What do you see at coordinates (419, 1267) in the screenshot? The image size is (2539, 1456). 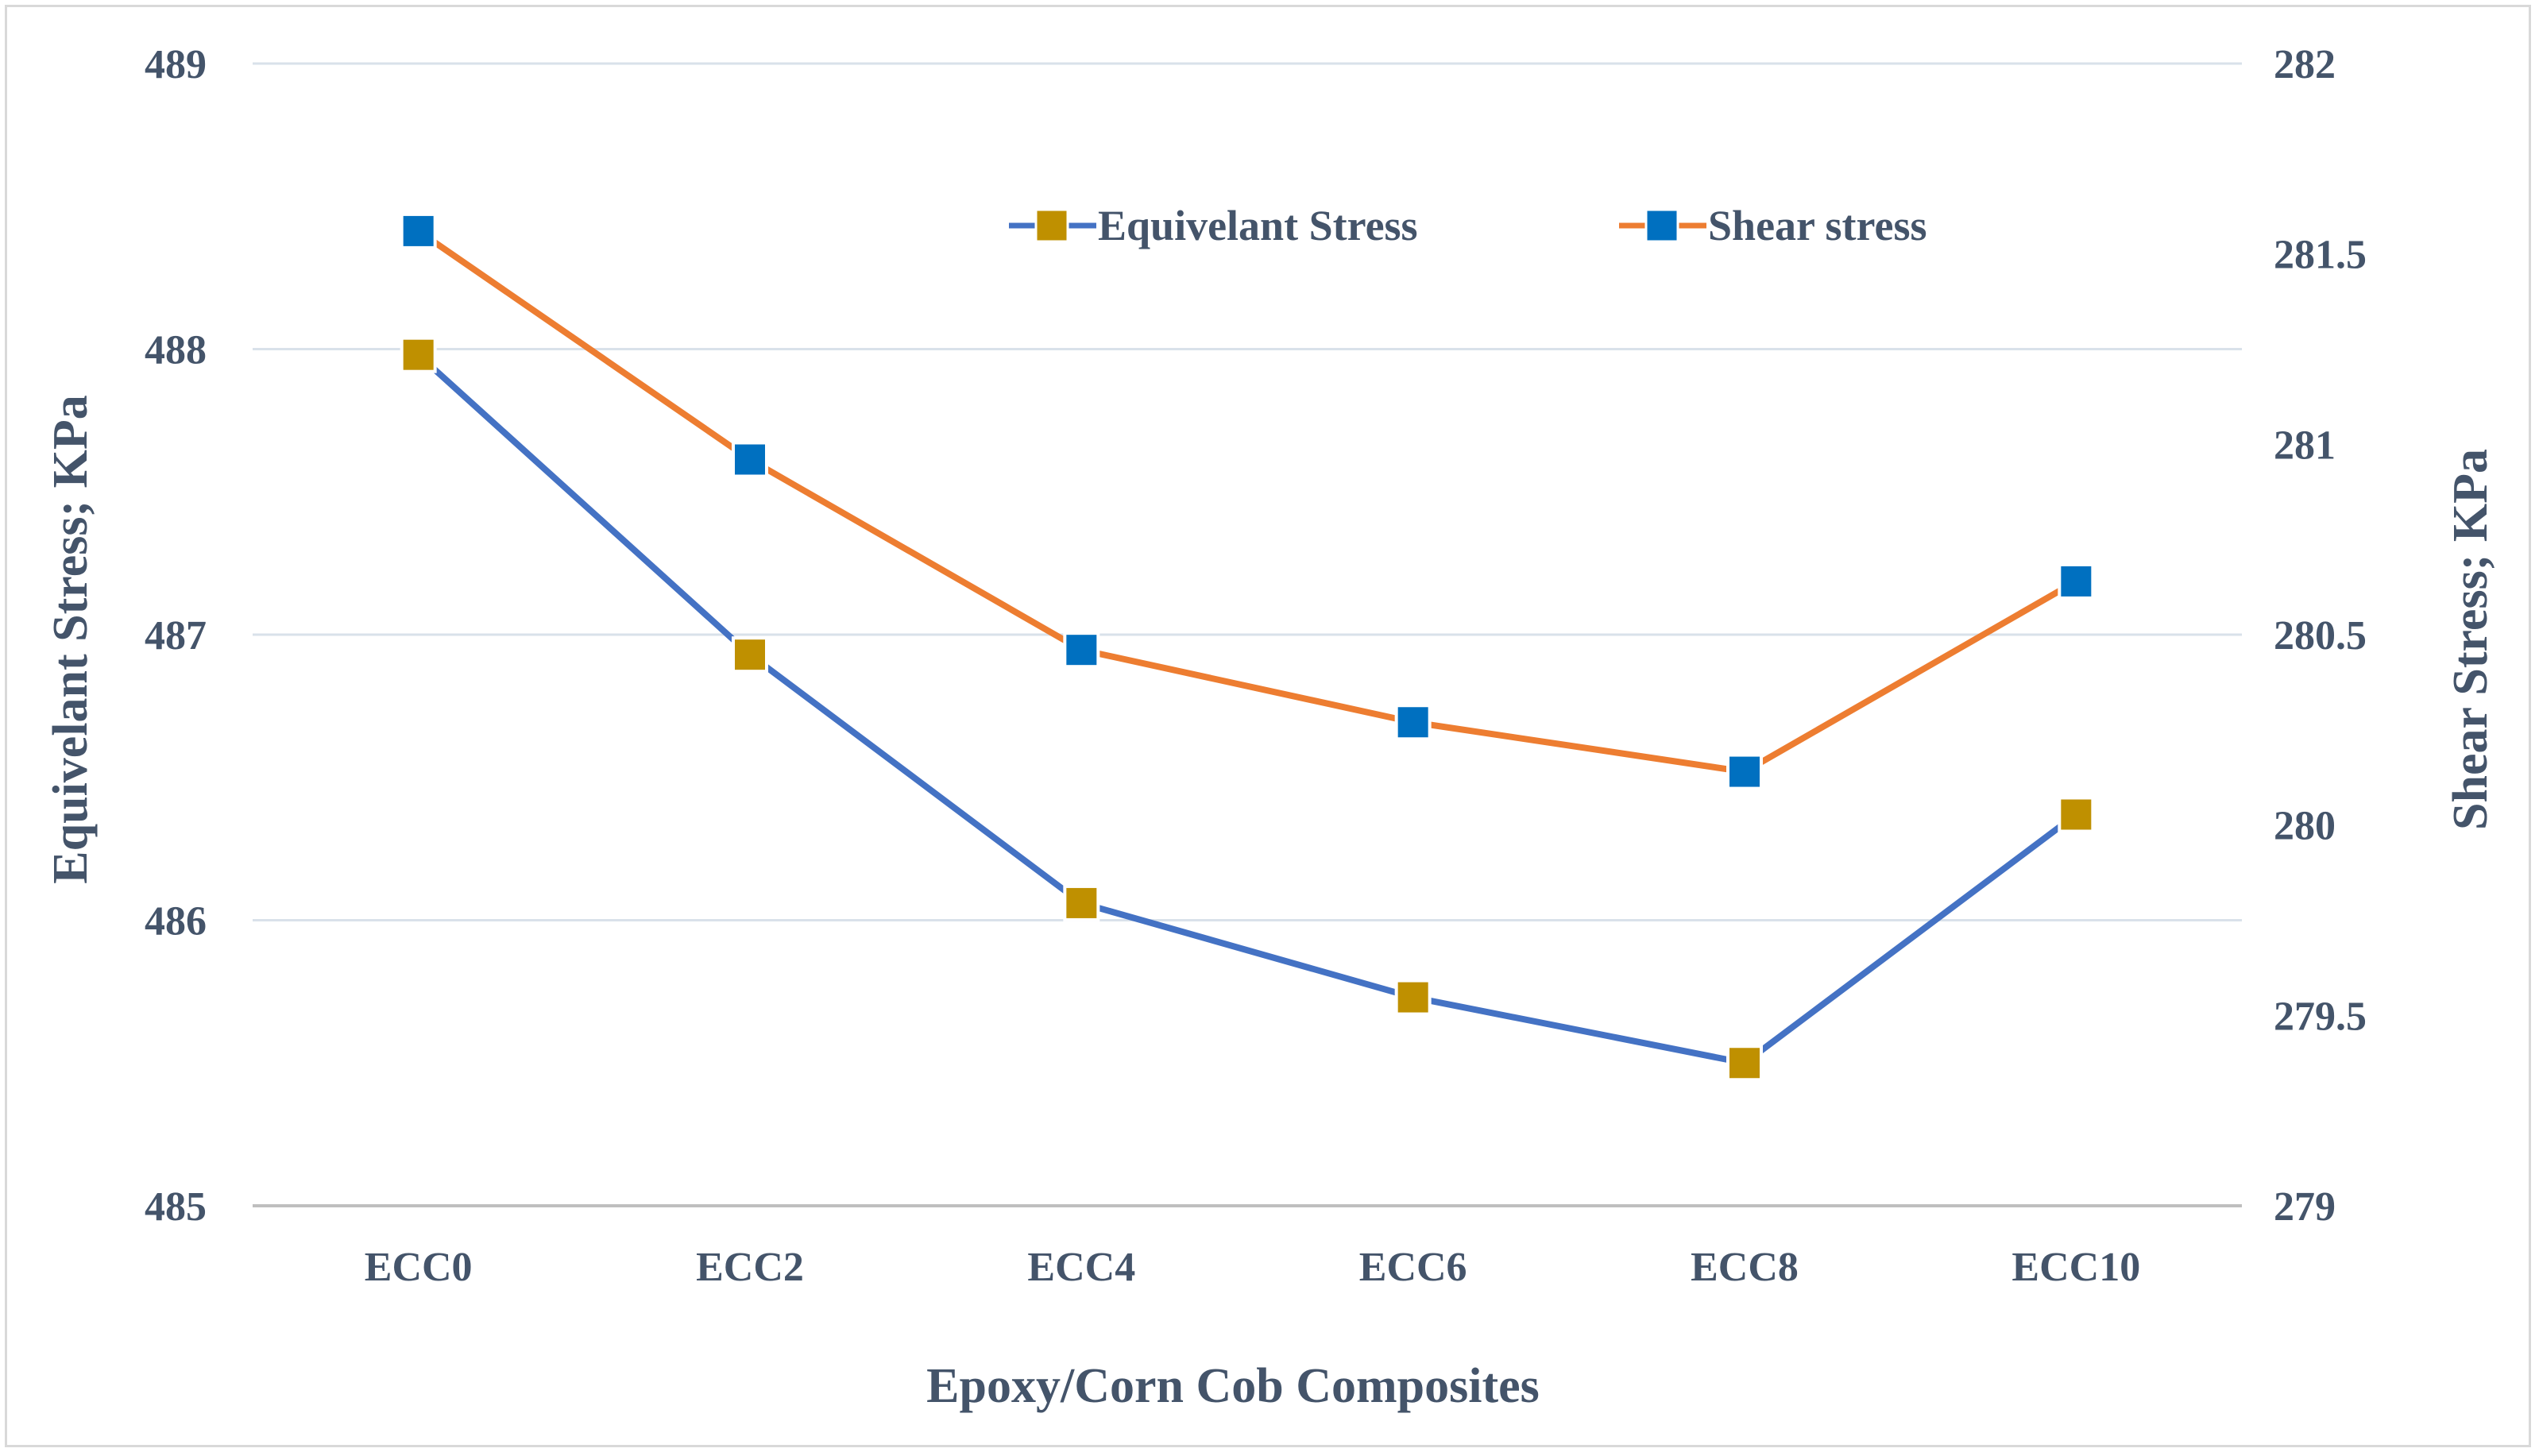 I see `x-tick-label: ECC0` at bounding box center [419, 1267].